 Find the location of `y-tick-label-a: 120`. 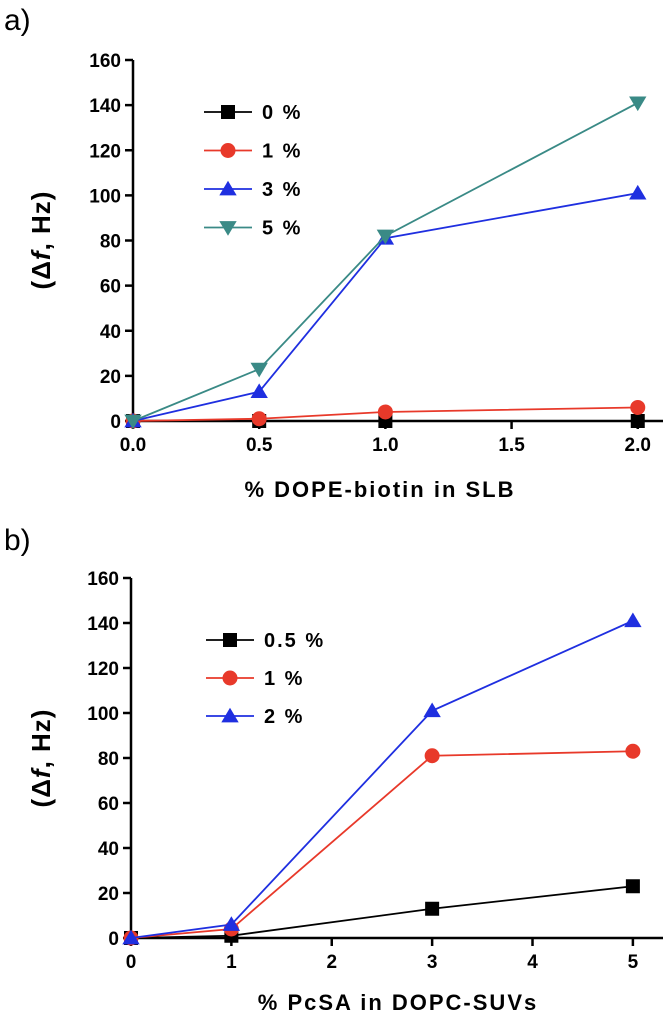

y-tick-label-a: 120 is located at coordinates (105, 151).